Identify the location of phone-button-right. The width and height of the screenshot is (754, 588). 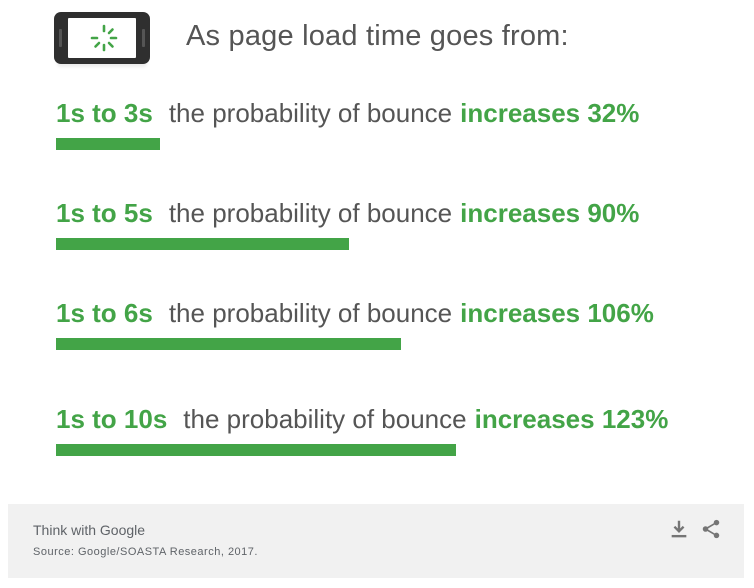
(143, 38).